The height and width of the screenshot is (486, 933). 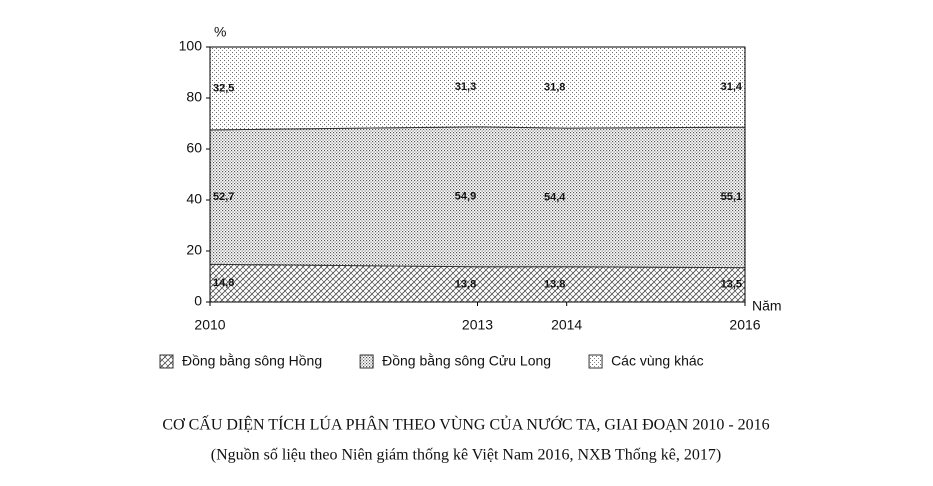 I want to click on x-tick-label: 2016, so click(x=744, y=325).